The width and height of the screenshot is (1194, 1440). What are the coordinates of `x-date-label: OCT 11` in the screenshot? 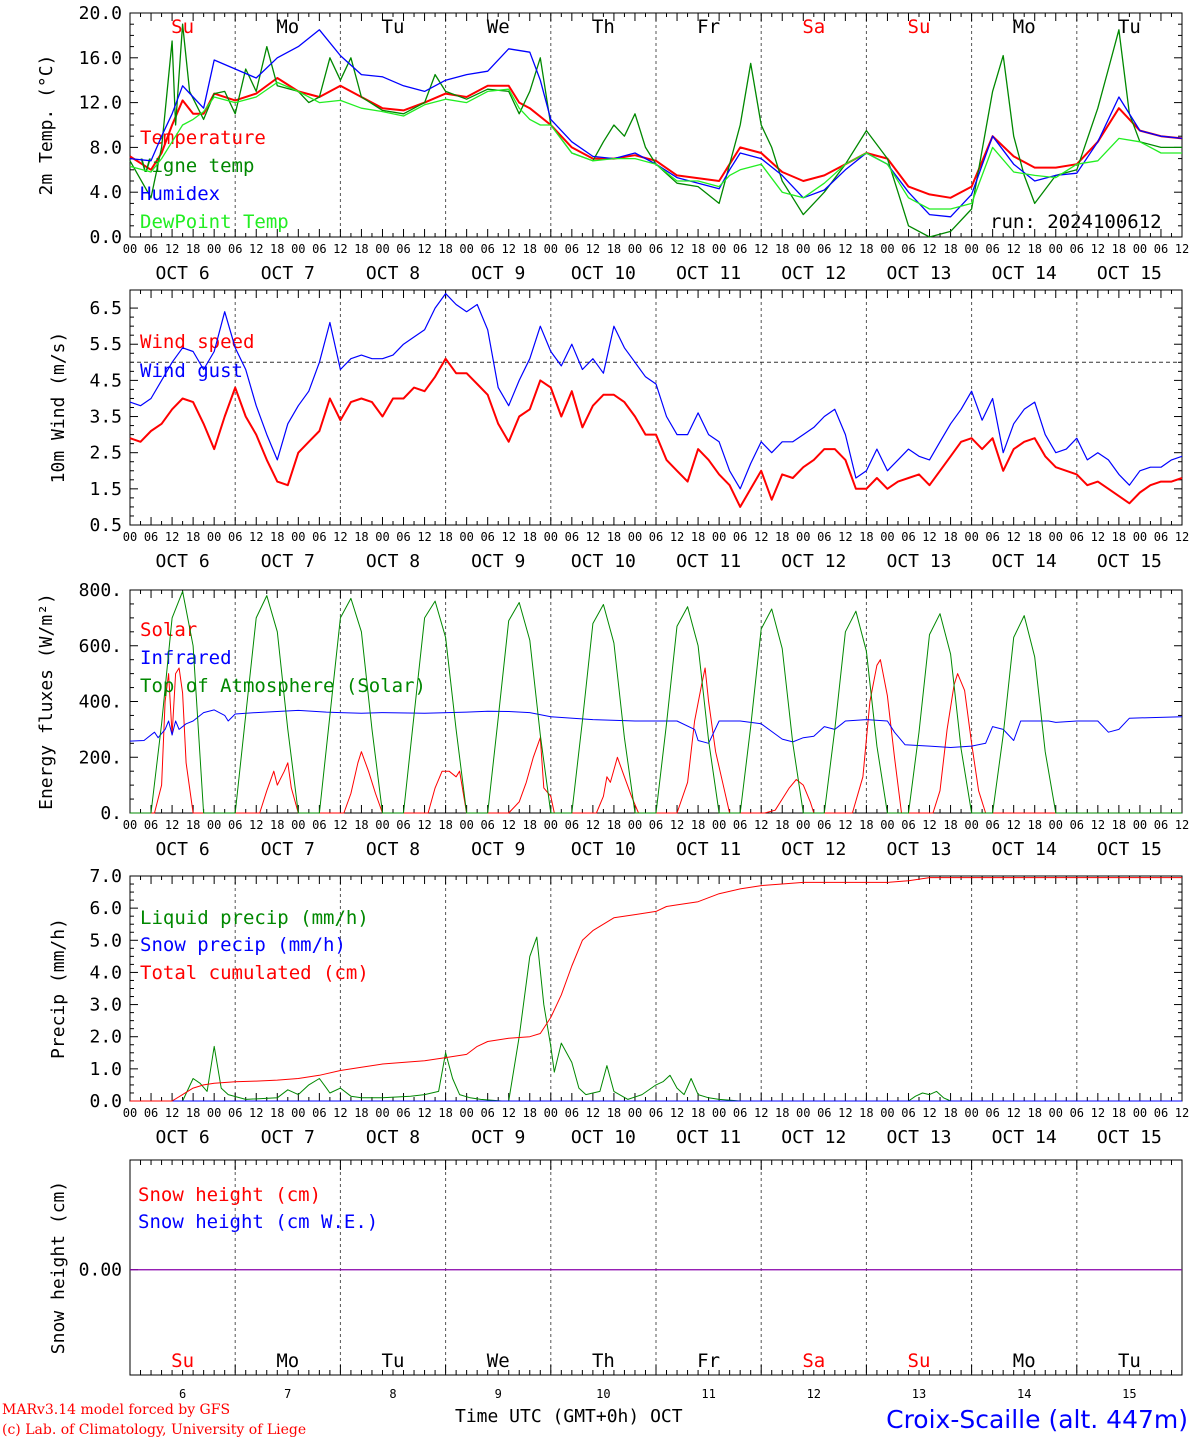 It's located at (708, 849).